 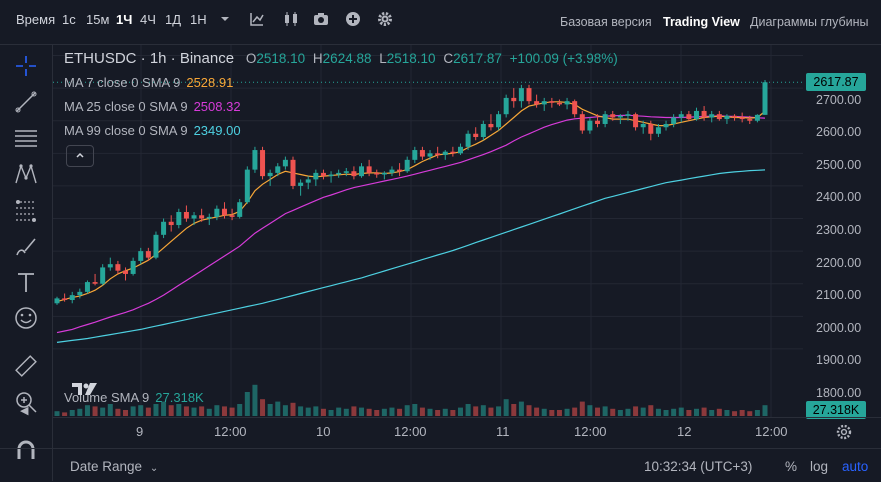 What do you see at coordinates (217, 130) in the screenshot?
I see `ma99-value: 2349.00` at bounding box center [217, 130].